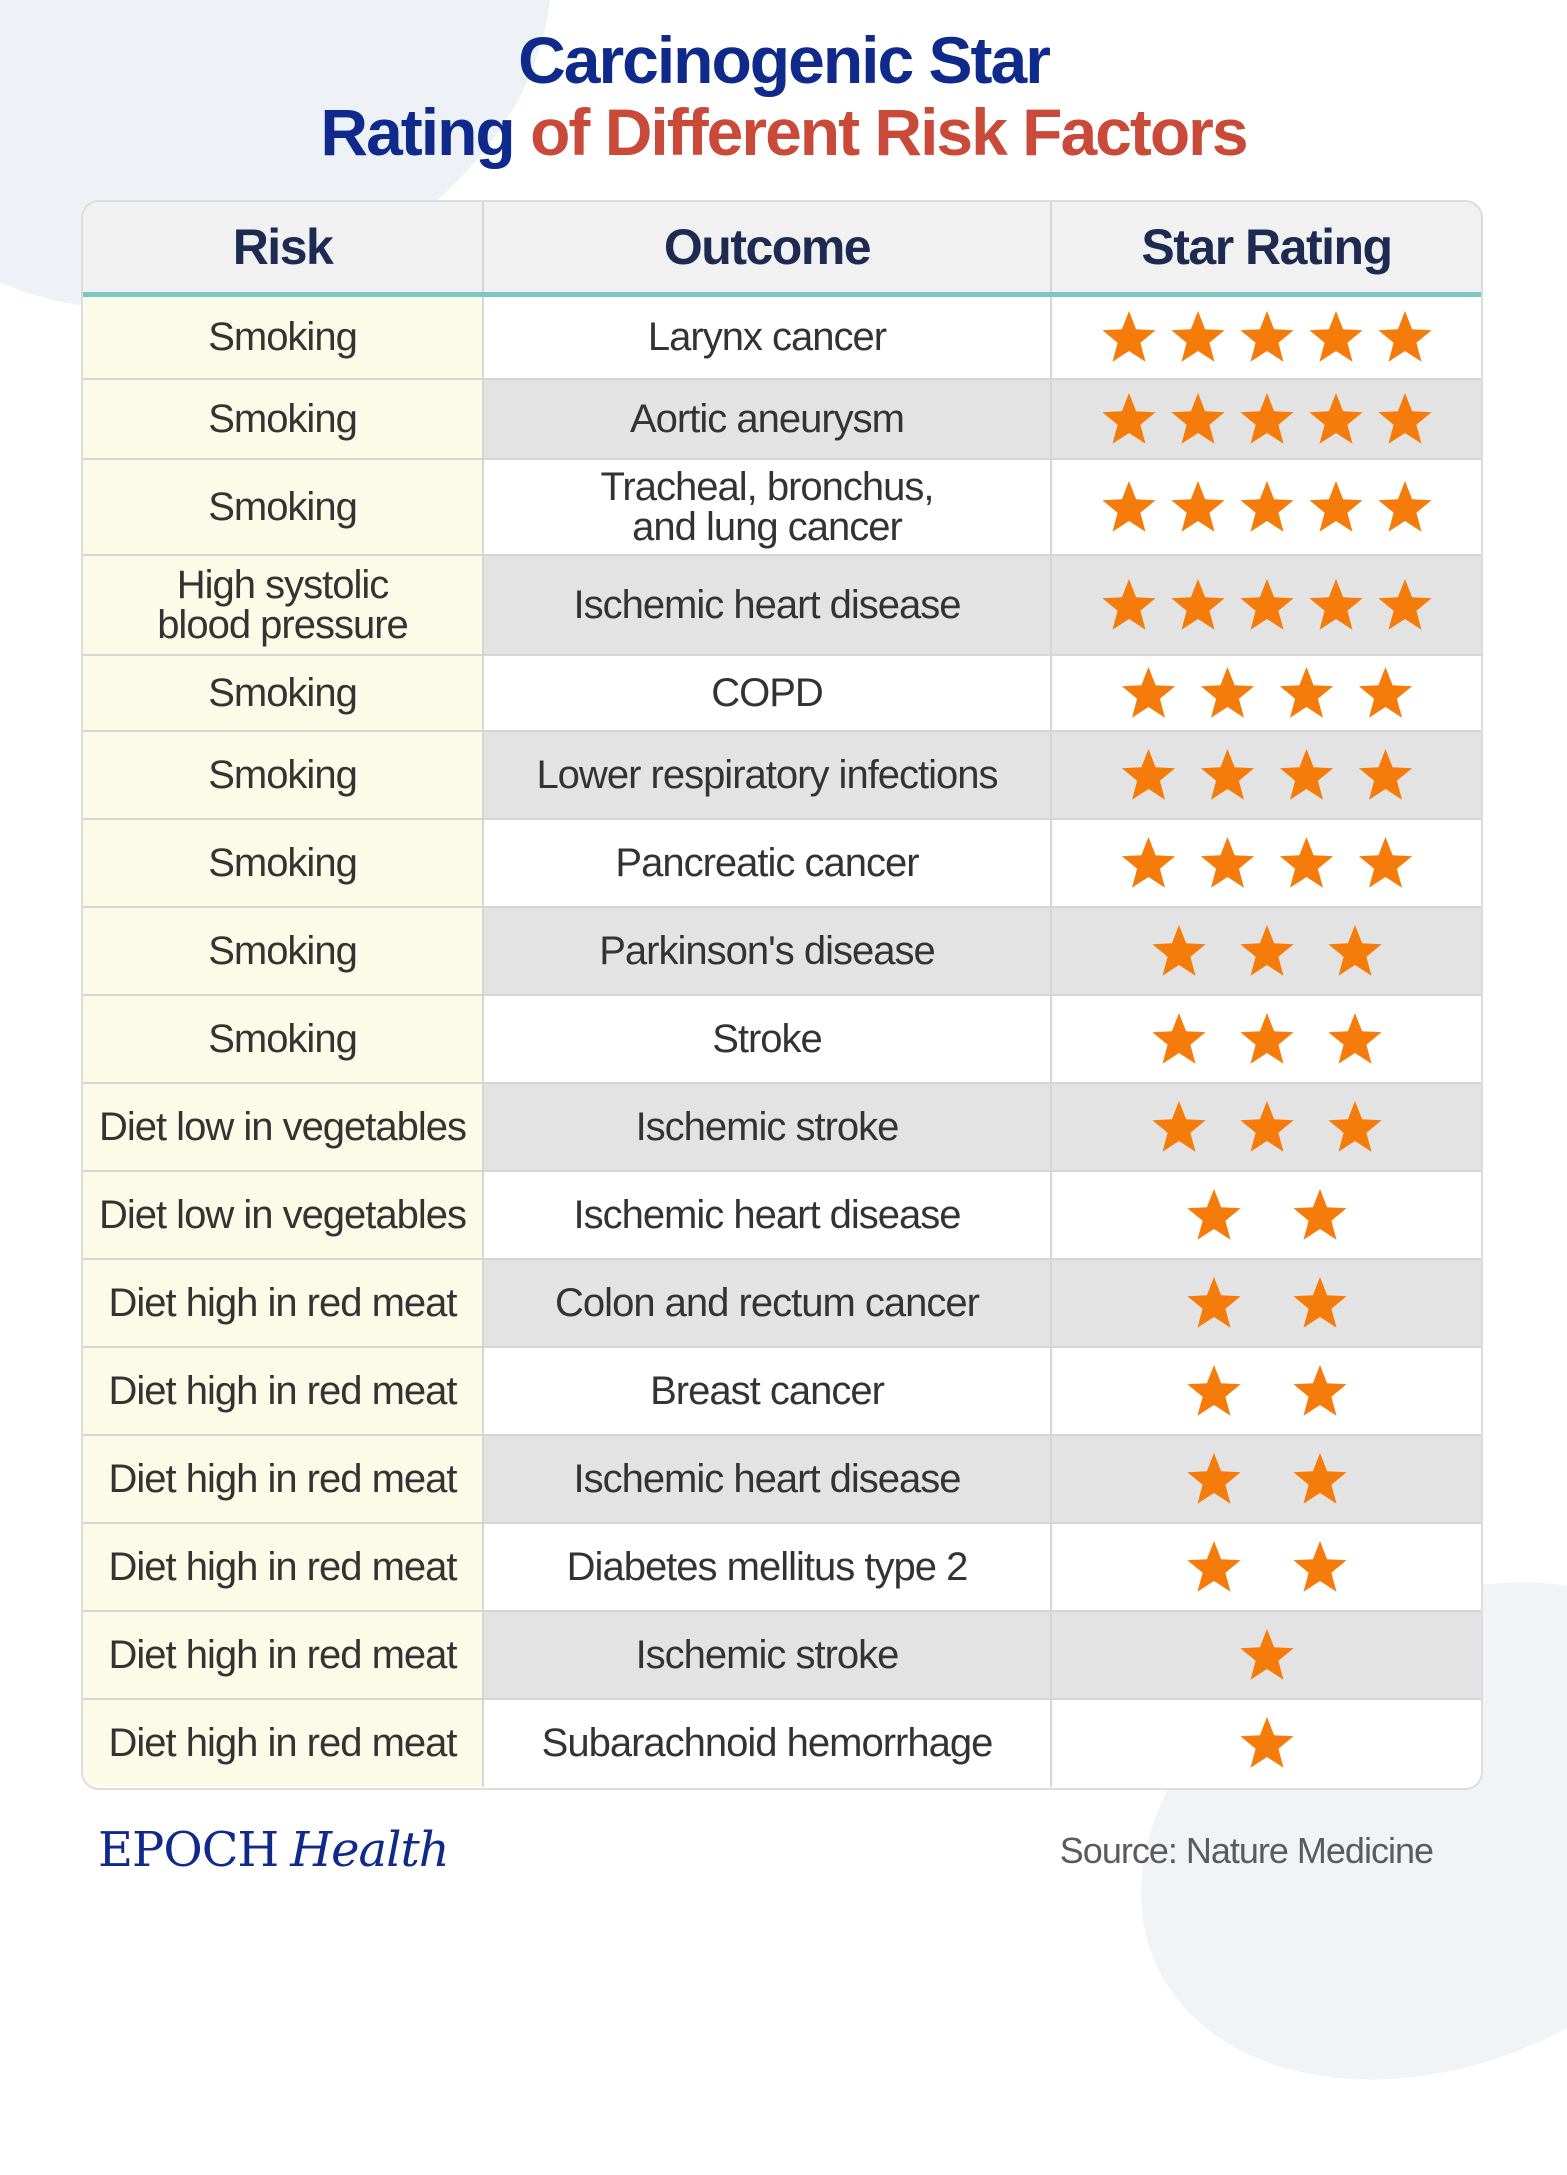 Image resolution: width=1567 pixels, height=2175 pixels. I want to click on outcome-cell: Breast cancer, so click(767, 1391).